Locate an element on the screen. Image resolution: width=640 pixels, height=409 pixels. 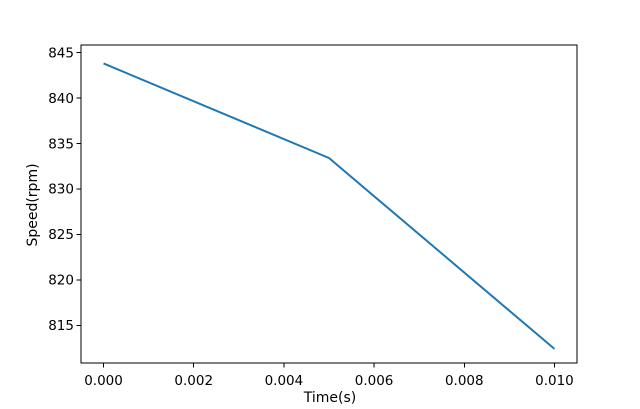
y-tick-label: 830 is located at coordinates (61, 190).